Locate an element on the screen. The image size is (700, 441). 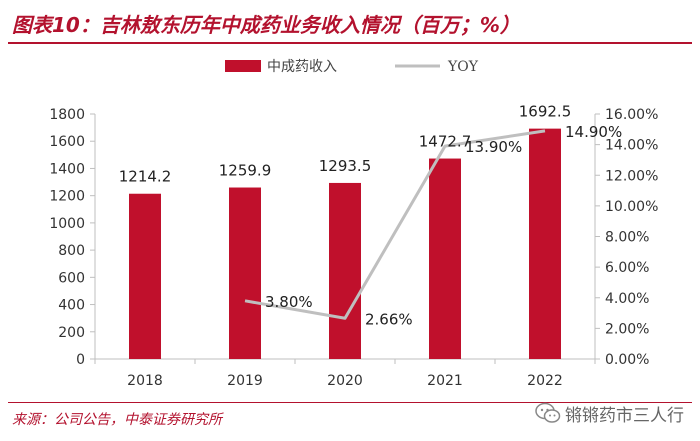
y-left-tick-label: 1000 is located at coordinates (67, 224).